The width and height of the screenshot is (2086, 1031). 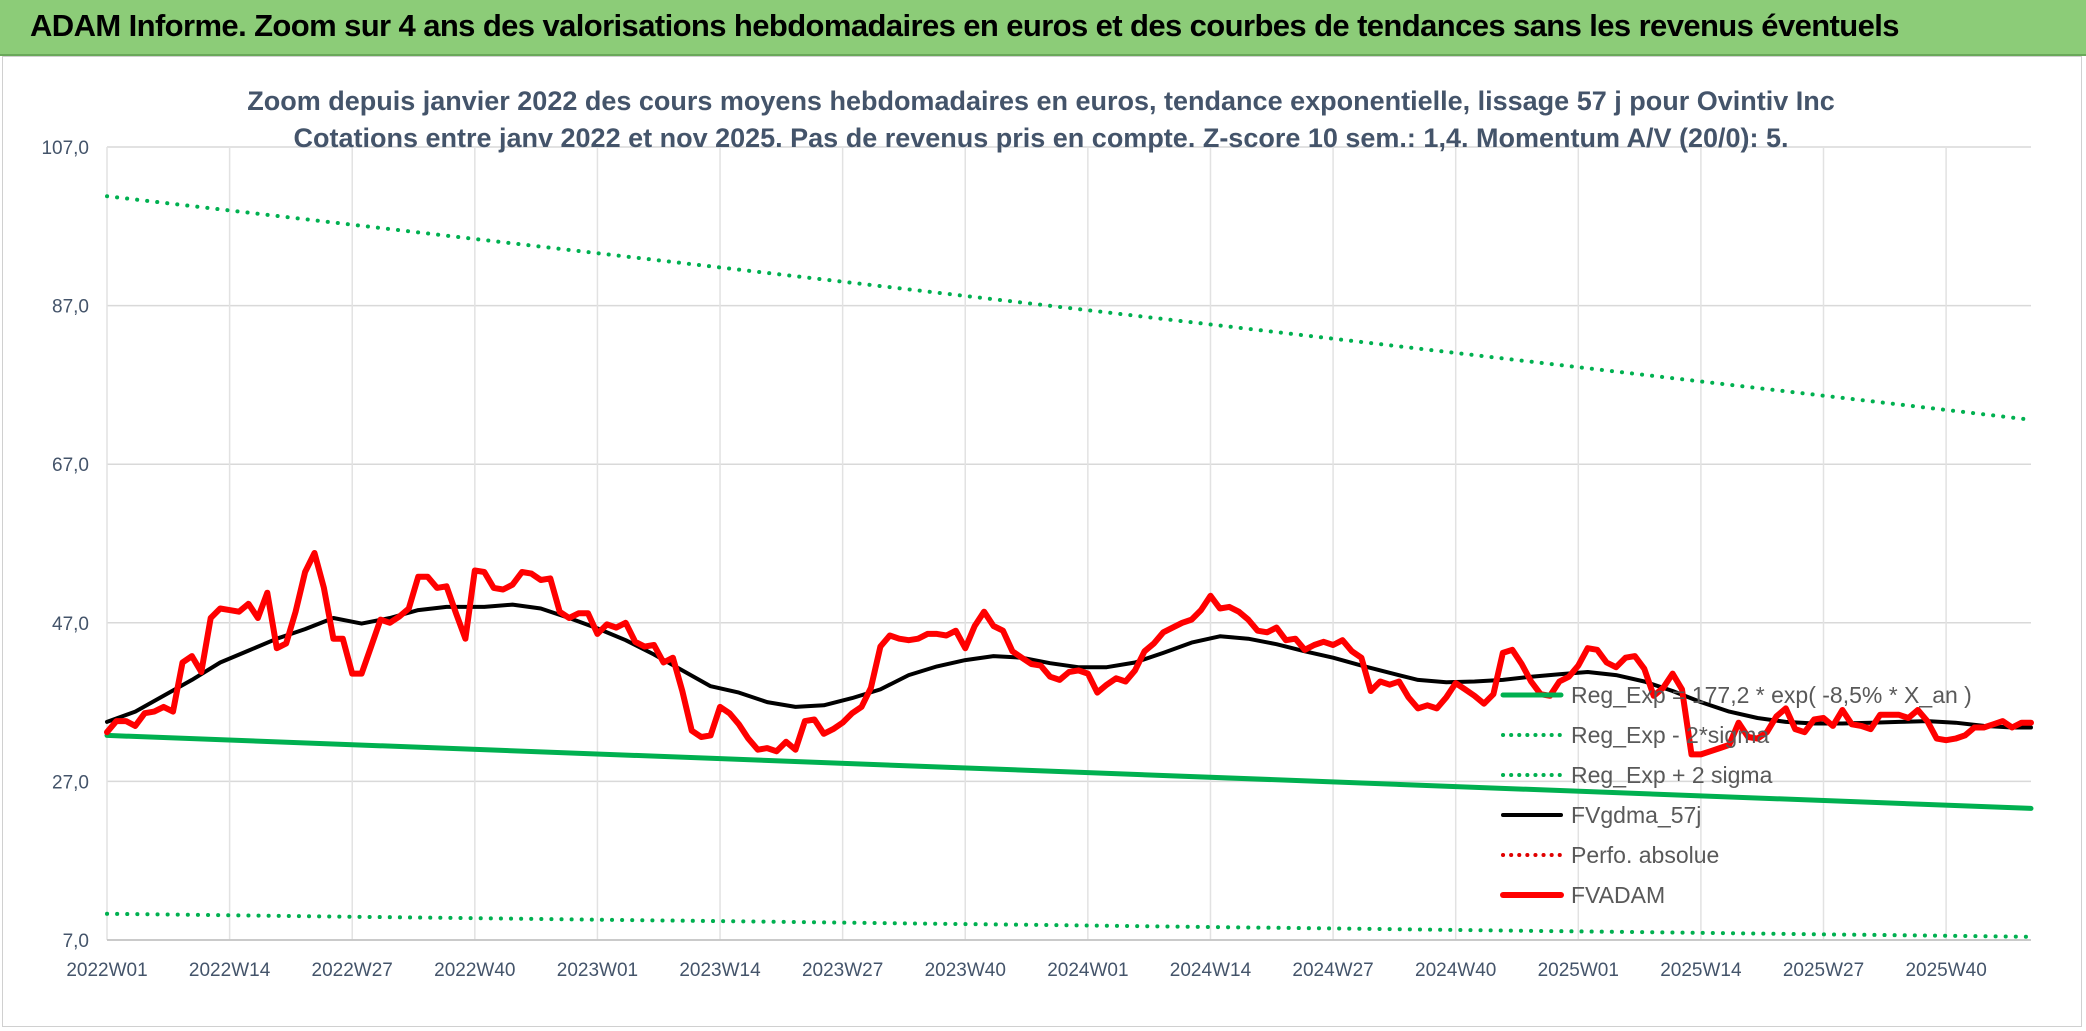 I want to click on x-tick-label: 2024W40, so click(x=1455, y=970).